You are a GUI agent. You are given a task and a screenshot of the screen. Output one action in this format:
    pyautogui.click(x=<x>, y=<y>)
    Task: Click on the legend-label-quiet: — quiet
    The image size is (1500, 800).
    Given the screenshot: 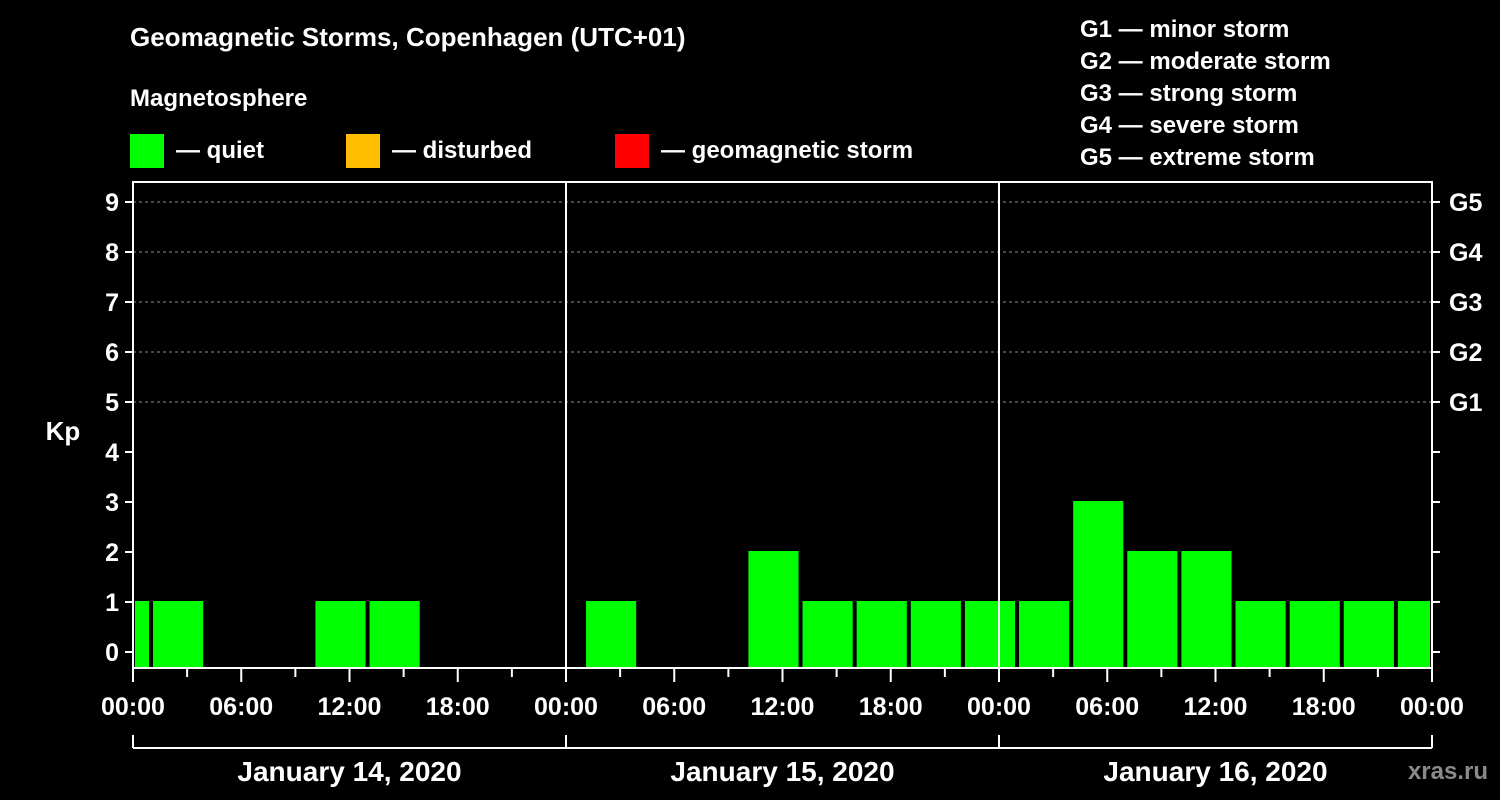 What is the action you would take?
    pyautogui.click(x=220, y=150)
    